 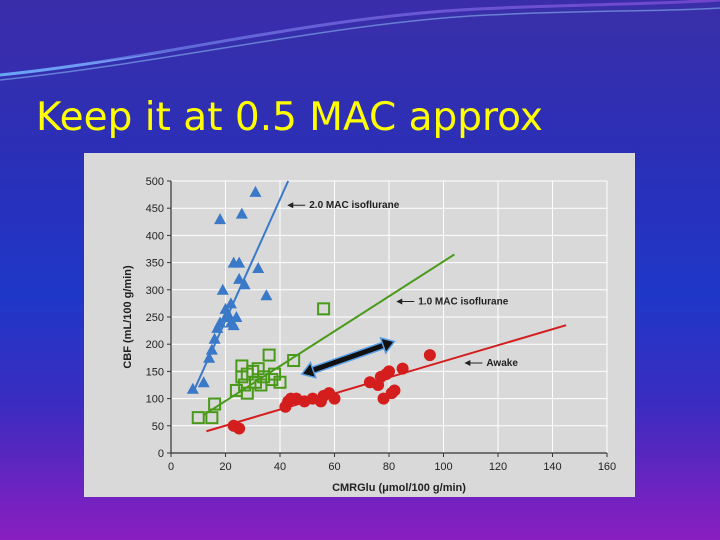 What do you see at coordinates (155, 291) in the screenshot?
I see `y-tick-label: 300` at bounding box center [155, 291].